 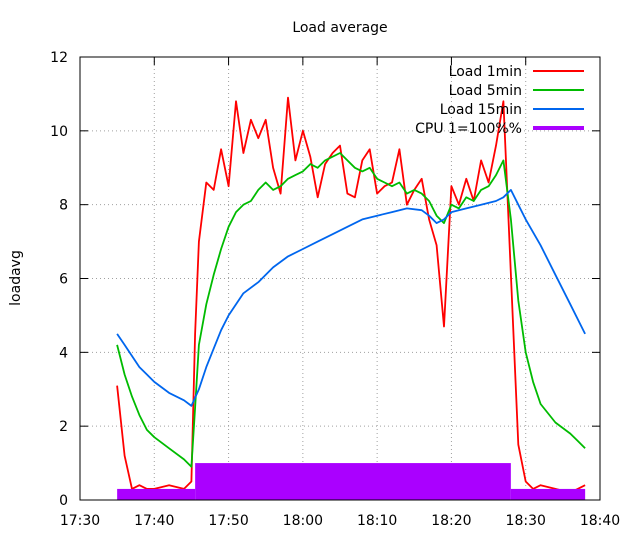 I want to click on legend-label: Load 5min, so click(x=485, y=91).